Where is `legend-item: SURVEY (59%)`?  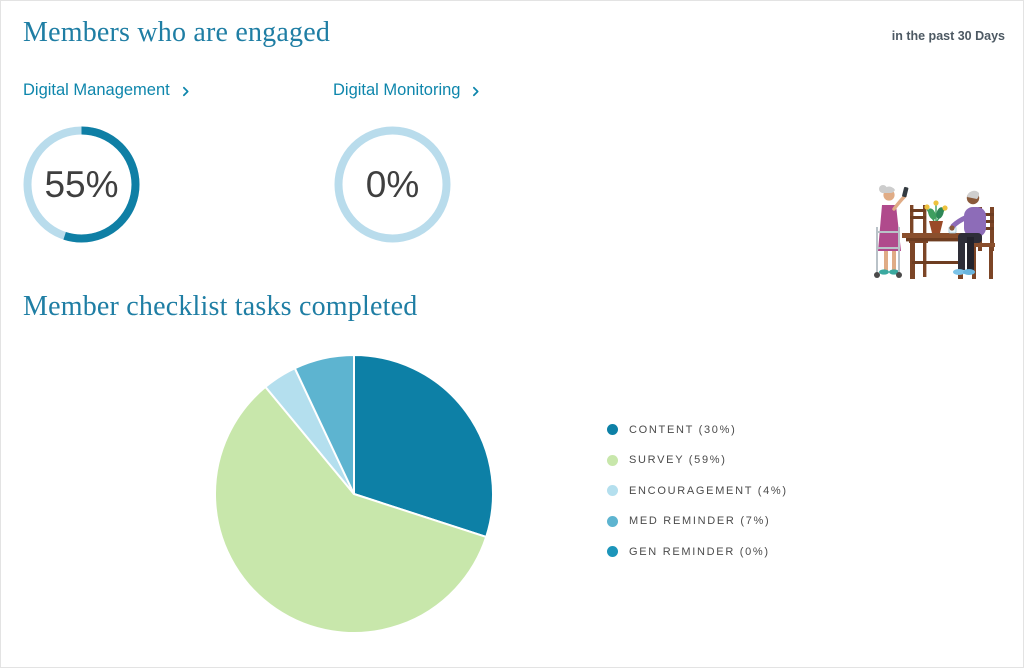
legend-item: SURVEY (59%) is located at coordinates (697, 460).